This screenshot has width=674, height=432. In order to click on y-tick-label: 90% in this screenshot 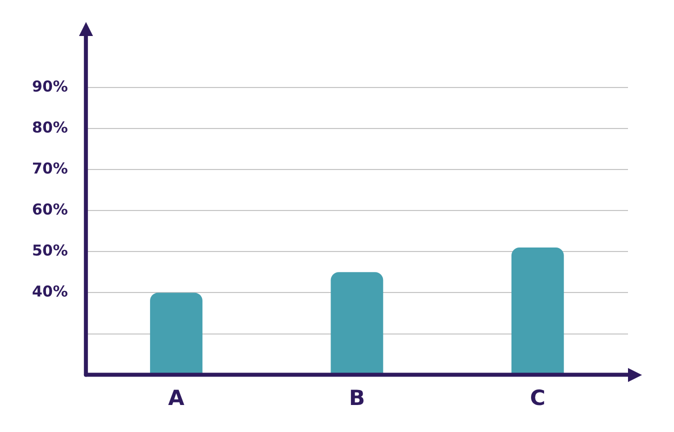, I will do `click(50, 86)`.